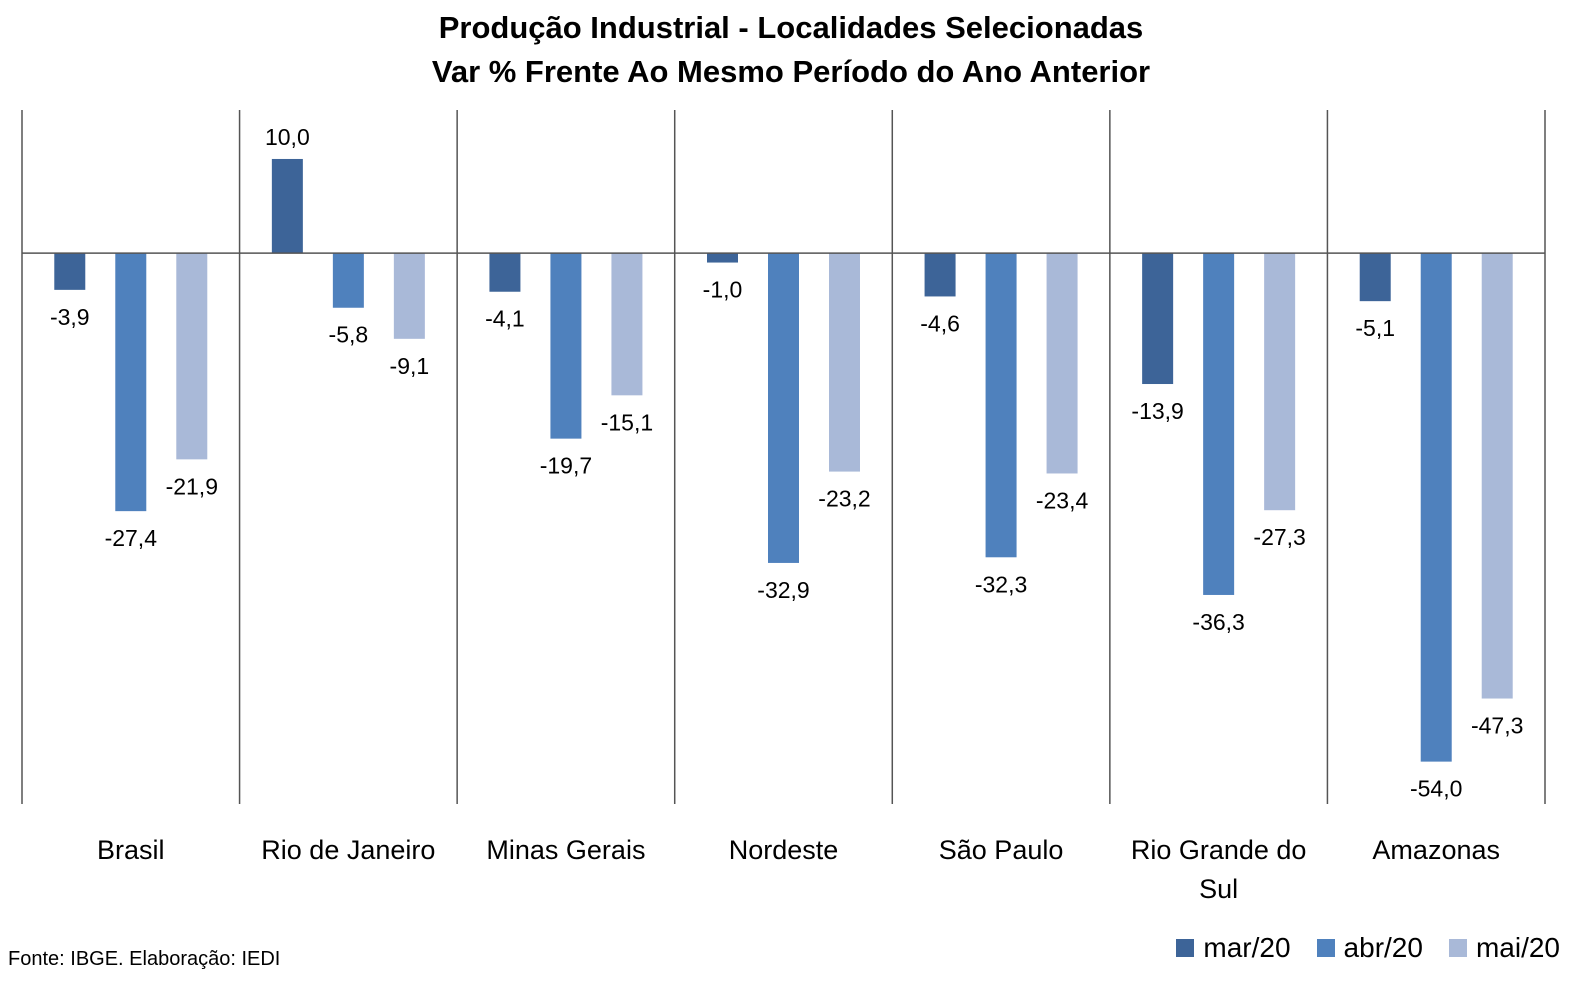  I want to click on data-label: -21,9, so click(192, 486).